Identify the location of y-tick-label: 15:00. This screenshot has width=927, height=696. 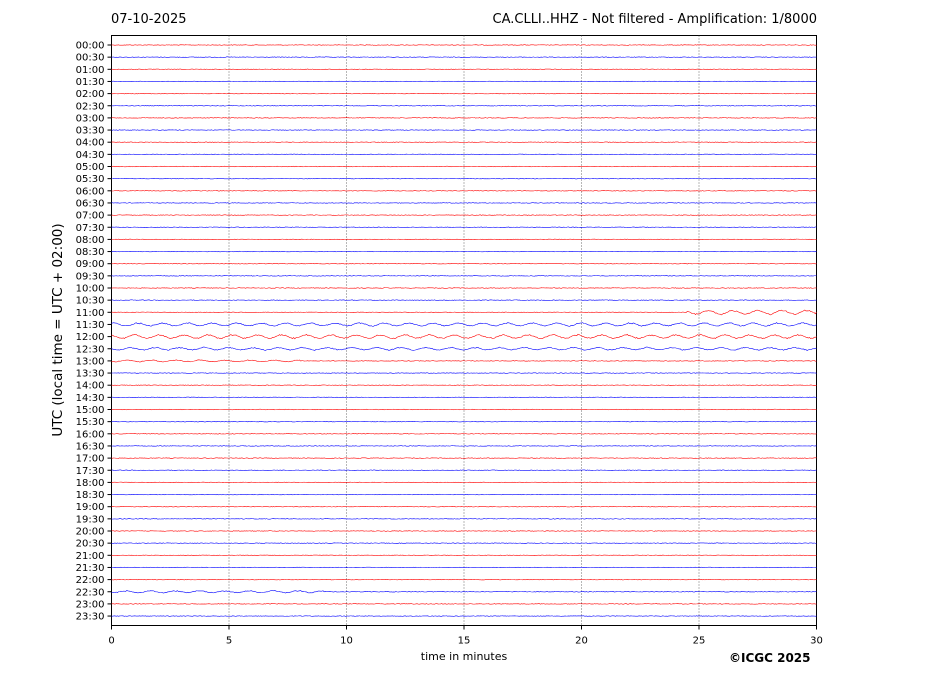
(90, 410).